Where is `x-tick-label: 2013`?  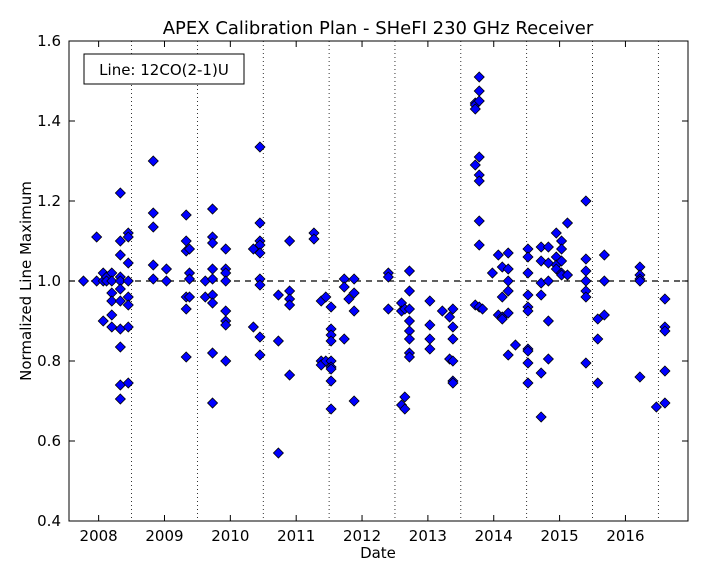 x-tick-label: 2013 is located at coordinates (428, 536).